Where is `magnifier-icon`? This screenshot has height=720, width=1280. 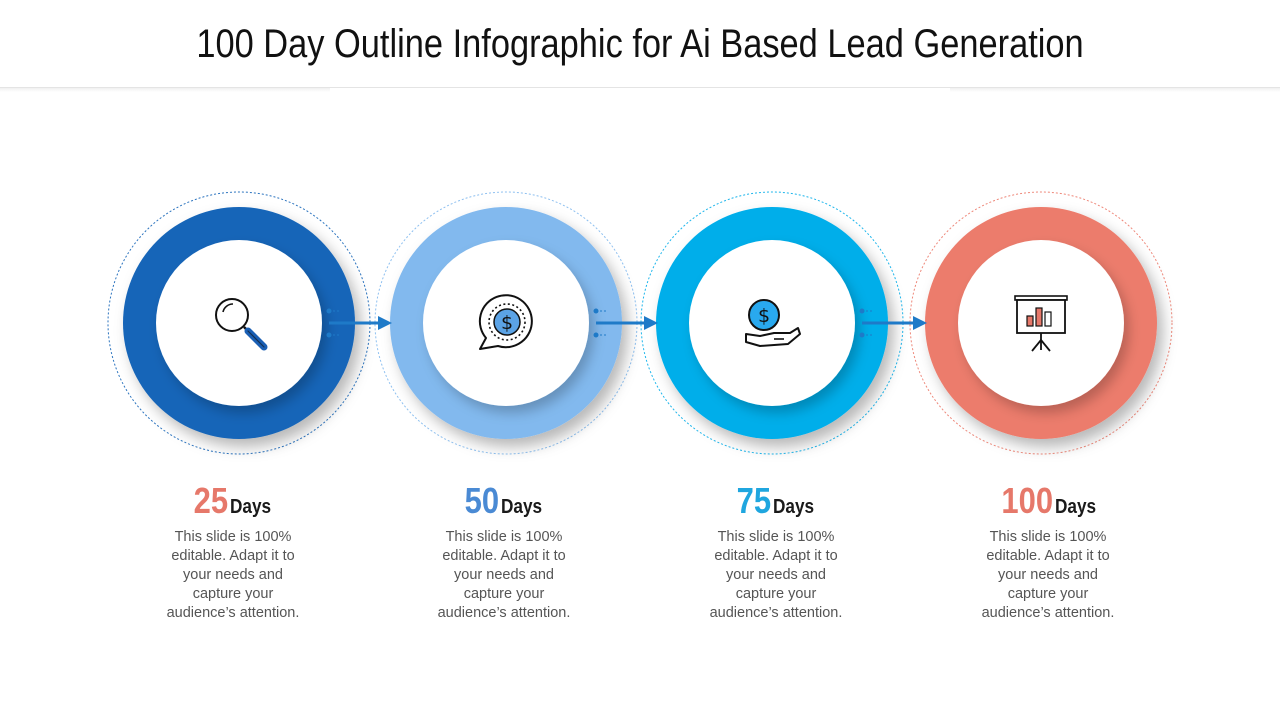 magnifier-icon is located at coordinates (241, 324).